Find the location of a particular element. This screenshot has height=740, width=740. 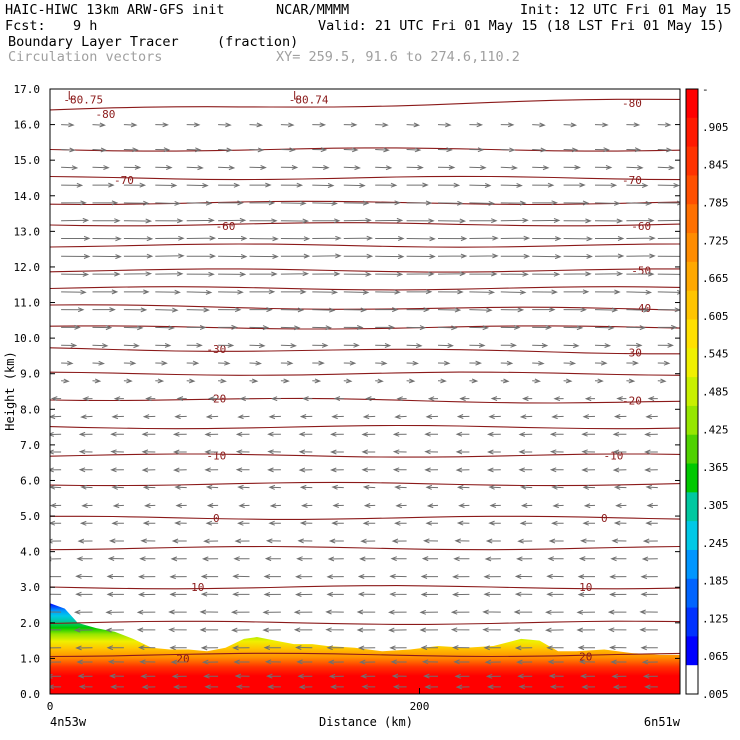

contour-label: -30 is located at coordinates (632, 352).